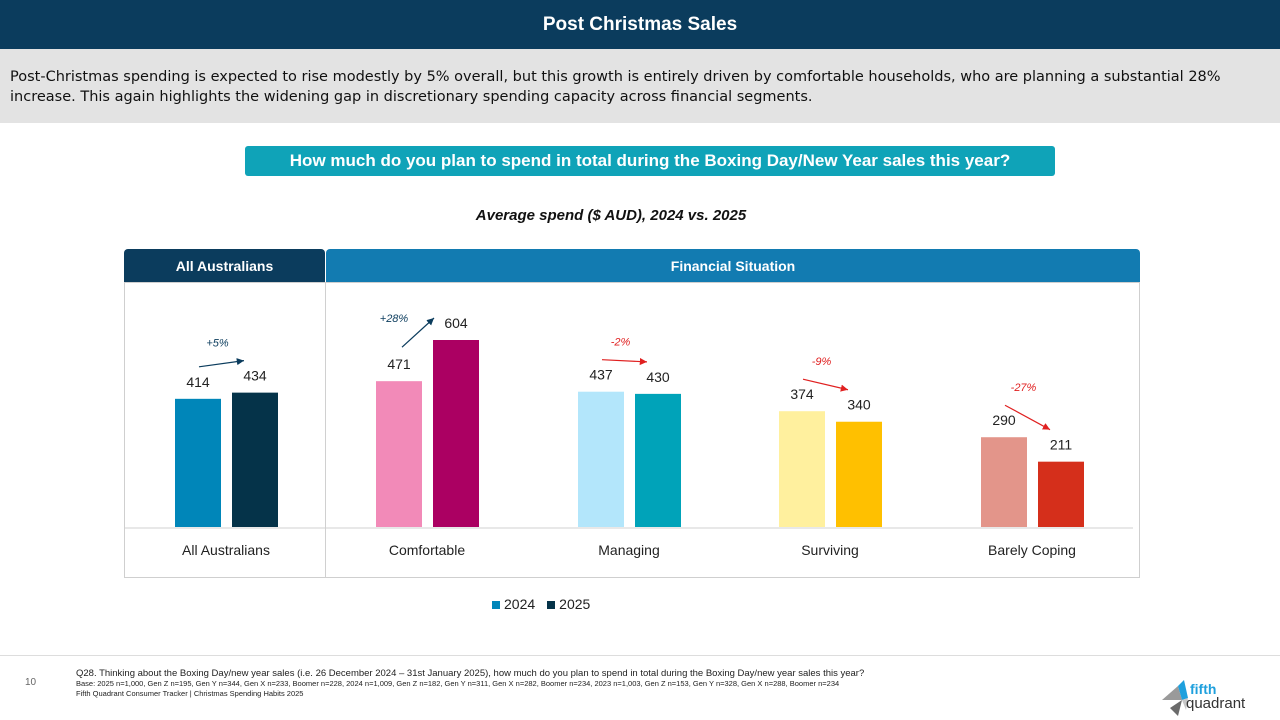 This screenshot has width=1280, height=720. Describe the element at coordinates (640, 655) in the screenshot. I see `footer-divider` at that location.